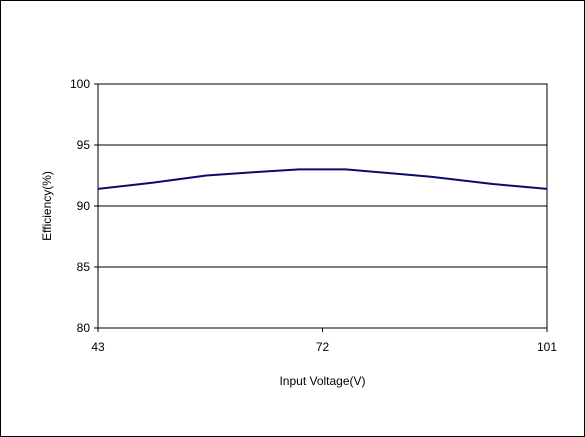 This screenshot has width=585, height=437. Describe the element at coordinates (47, 206) in the screenshot. I see `y-axis-label: Efficiency(%)` at that location.